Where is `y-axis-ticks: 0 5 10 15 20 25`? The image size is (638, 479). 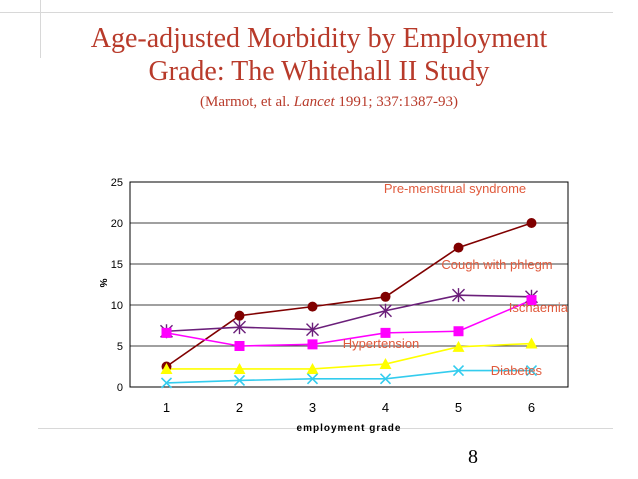
y-axis-ticks: 0 5 10 15 20 25 is located at coordinates (117, 285).